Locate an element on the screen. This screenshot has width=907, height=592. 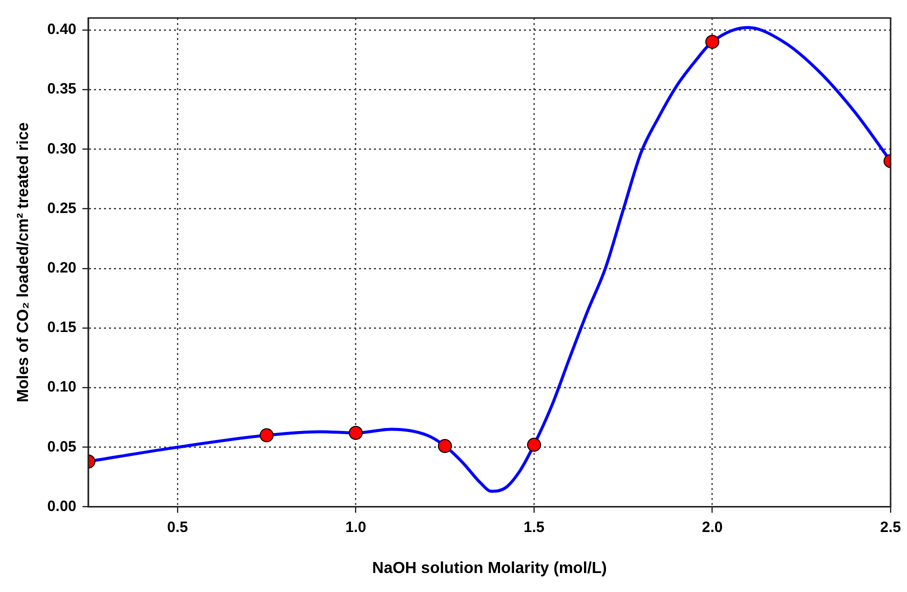
y-tick-label: 0.20 is located at coordinates (61, 268).